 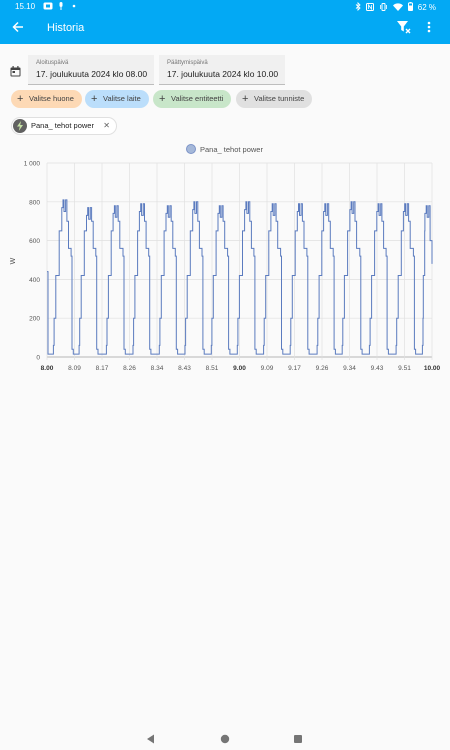 What do you see at coordinates (106, 125) in the screenshot?
I see `remove-entity-button: ✕` at bounding box center [106, 125].